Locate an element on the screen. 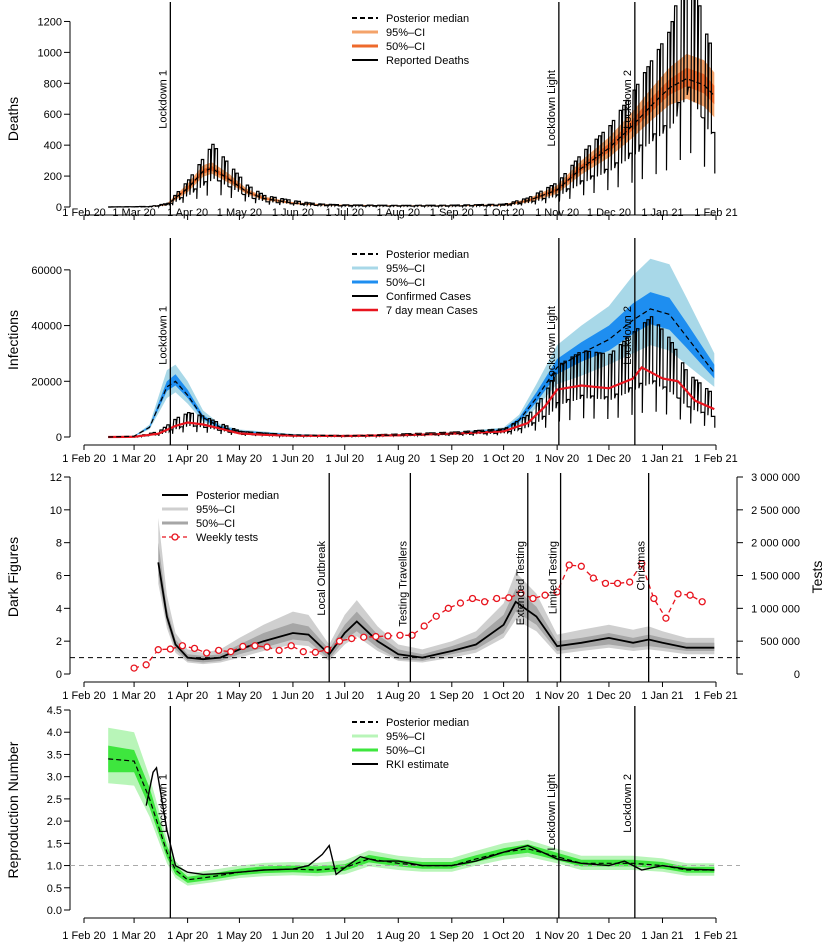  y-tick-label: 60000 is located at coordinates (46, 271).